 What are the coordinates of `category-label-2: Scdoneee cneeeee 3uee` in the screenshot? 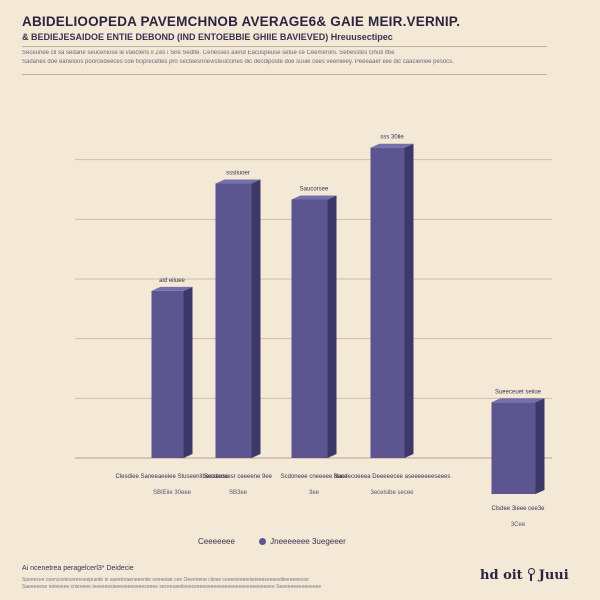 It's located at (314, 477).